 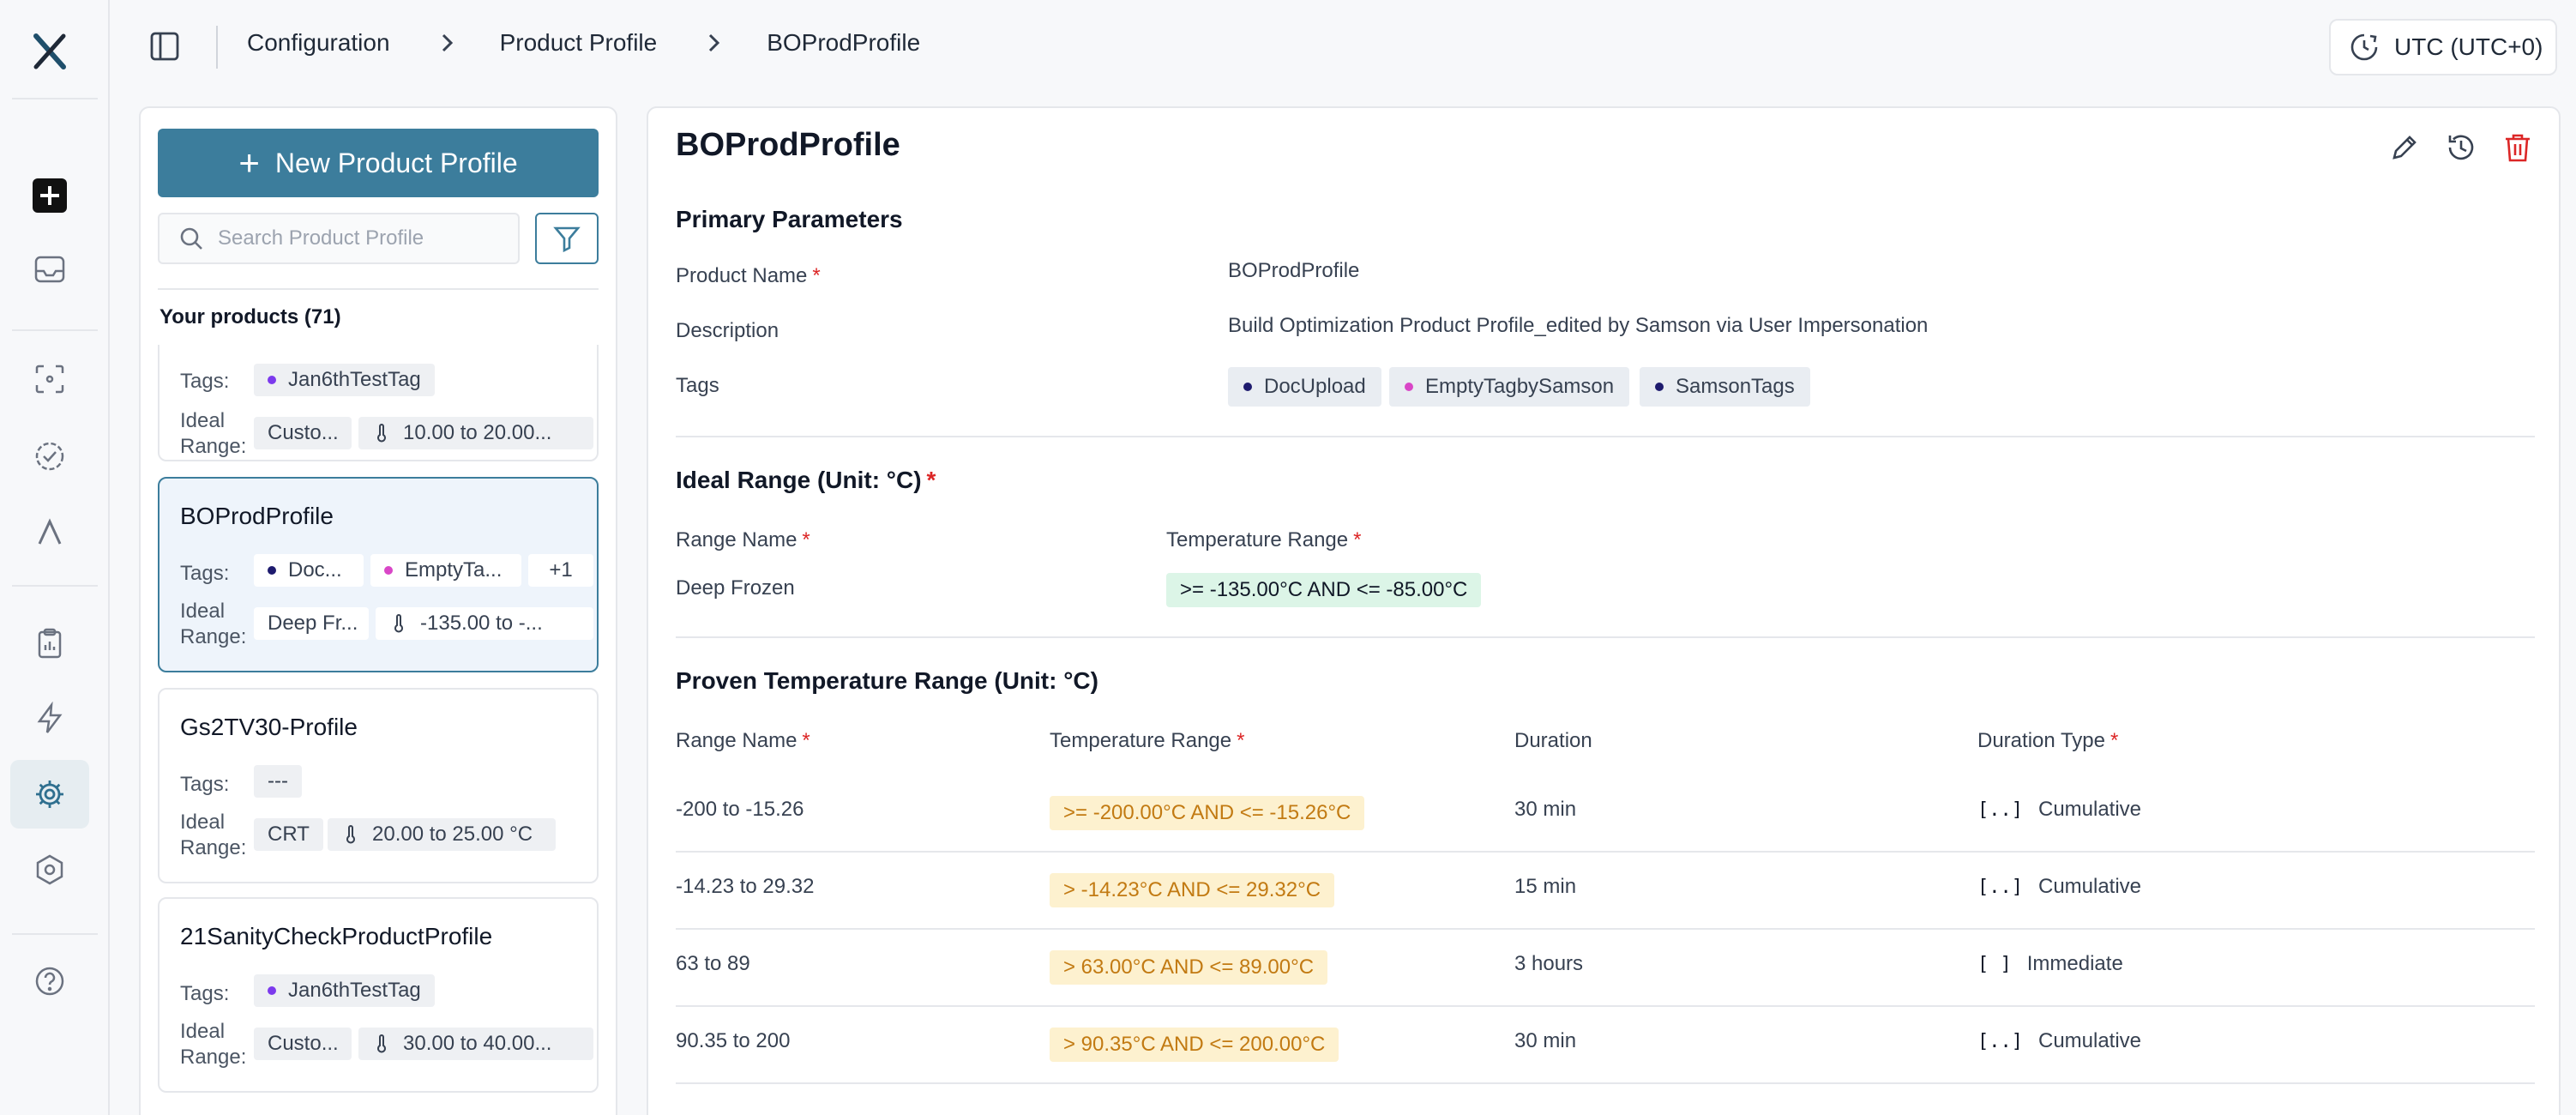 I want to click on description-label: Description, so click(x=727, y=330).